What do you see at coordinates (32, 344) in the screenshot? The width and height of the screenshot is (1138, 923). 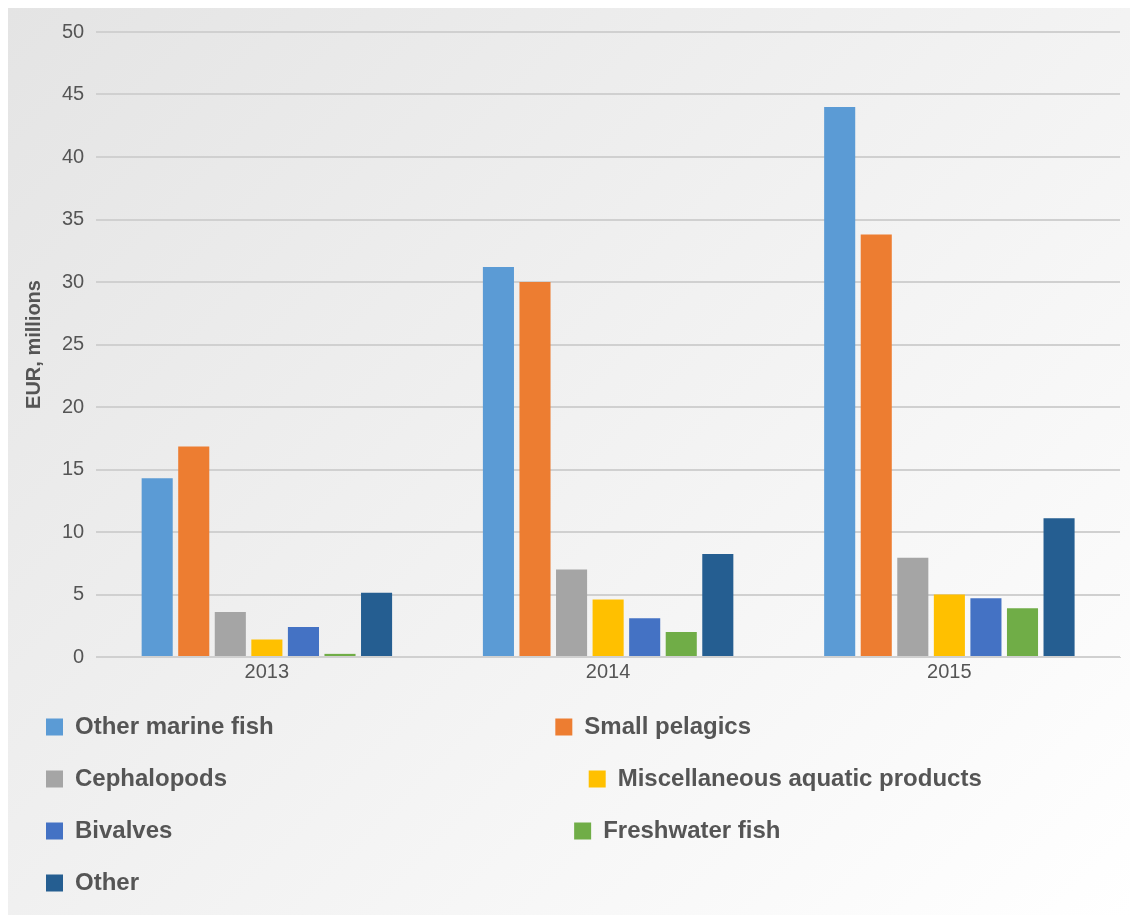 I see `y-axis-title: EUR, millions` at bounding box center [32, 344].